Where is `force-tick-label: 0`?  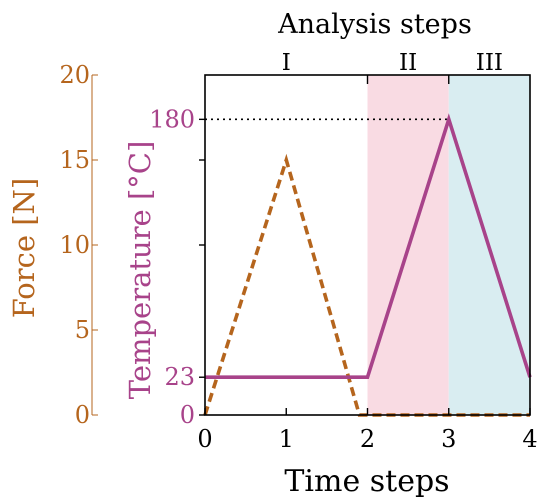 force-tick-label: 0 is located at coordinates (82, 415).